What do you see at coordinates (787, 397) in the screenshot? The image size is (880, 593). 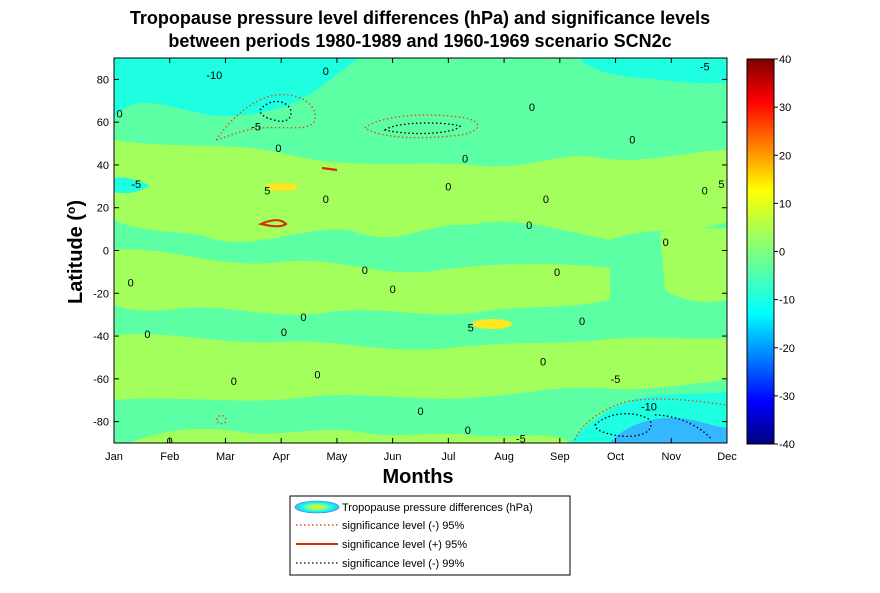 I see `colorbar-tick-label: -30` at bounding box center [787, 397].